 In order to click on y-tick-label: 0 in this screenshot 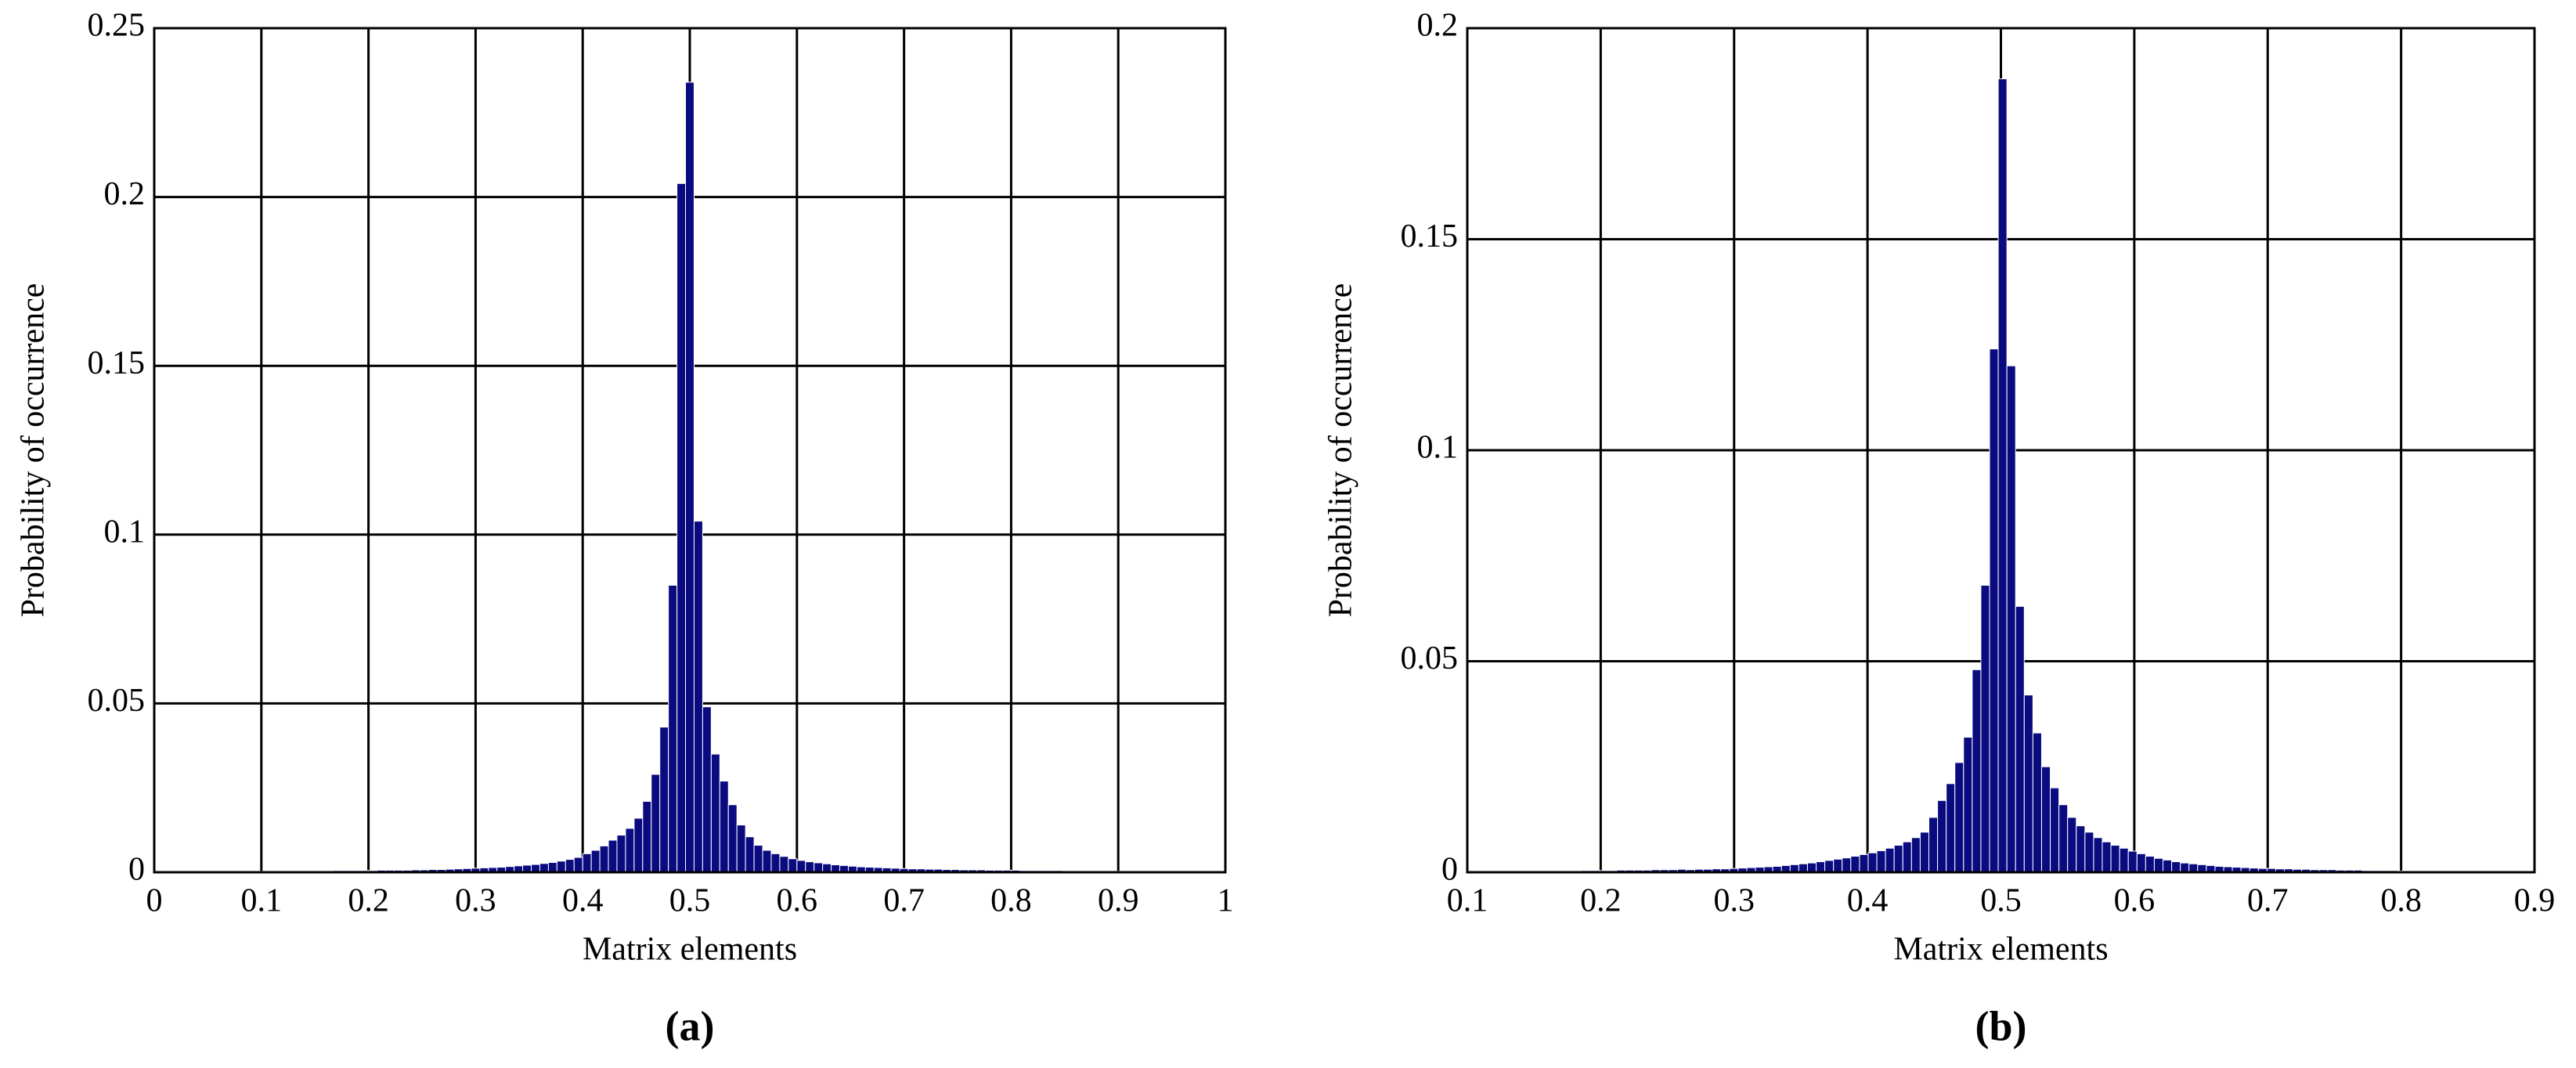, I will do `click(1449, 870)`.